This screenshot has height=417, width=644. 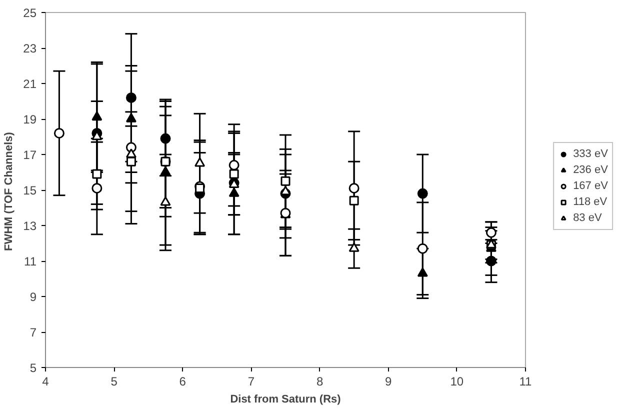 What do you see at coordinates (30, 49) in the screenshot?
I see `y-tick-label: 23` at bounding box center [30, 49].